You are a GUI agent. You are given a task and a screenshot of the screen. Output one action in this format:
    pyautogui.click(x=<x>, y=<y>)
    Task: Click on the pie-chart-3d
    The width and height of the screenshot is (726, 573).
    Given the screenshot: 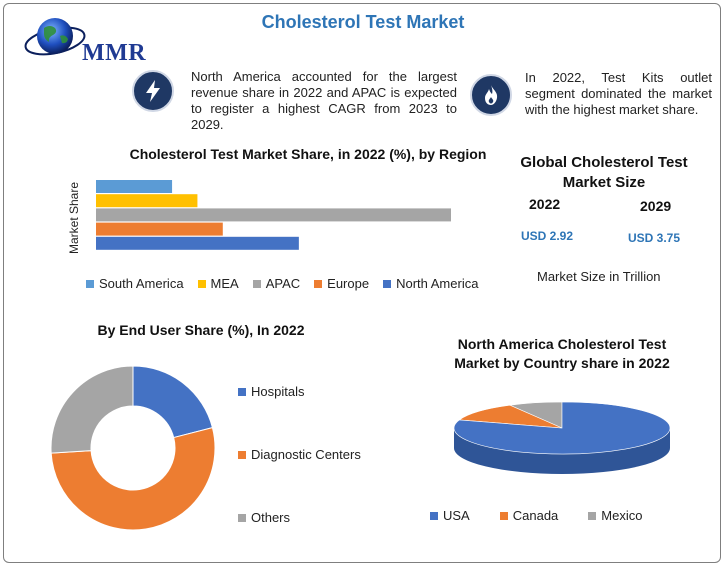 What is the action you would take?
    pyautogui.click(x=562, y=437)
    